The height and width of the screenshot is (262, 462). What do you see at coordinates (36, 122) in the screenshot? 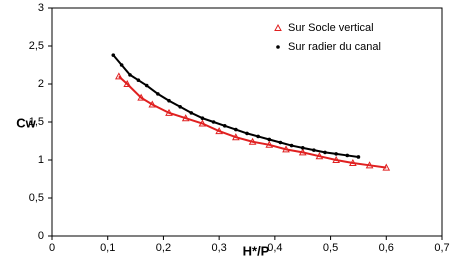
I see `y-tick-label: 1,5` at bounding box center [36, 122].